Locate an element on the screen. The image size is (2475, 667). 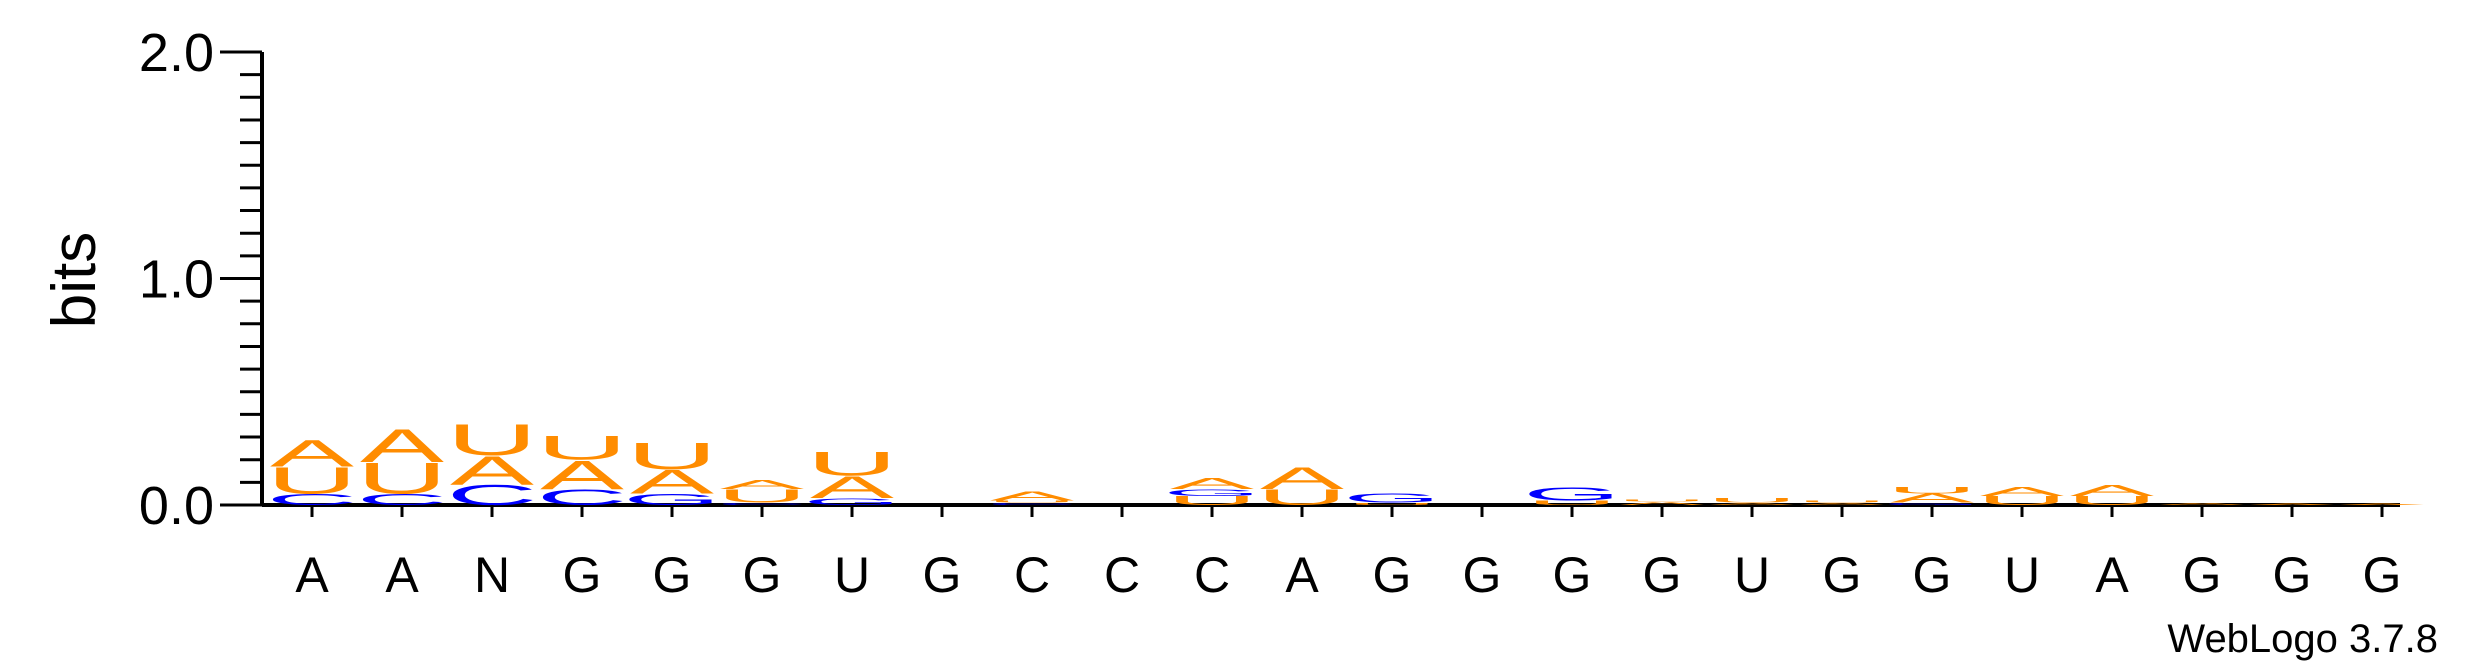
y-tick-label: 2.0 is located at coordinates (176, 53).